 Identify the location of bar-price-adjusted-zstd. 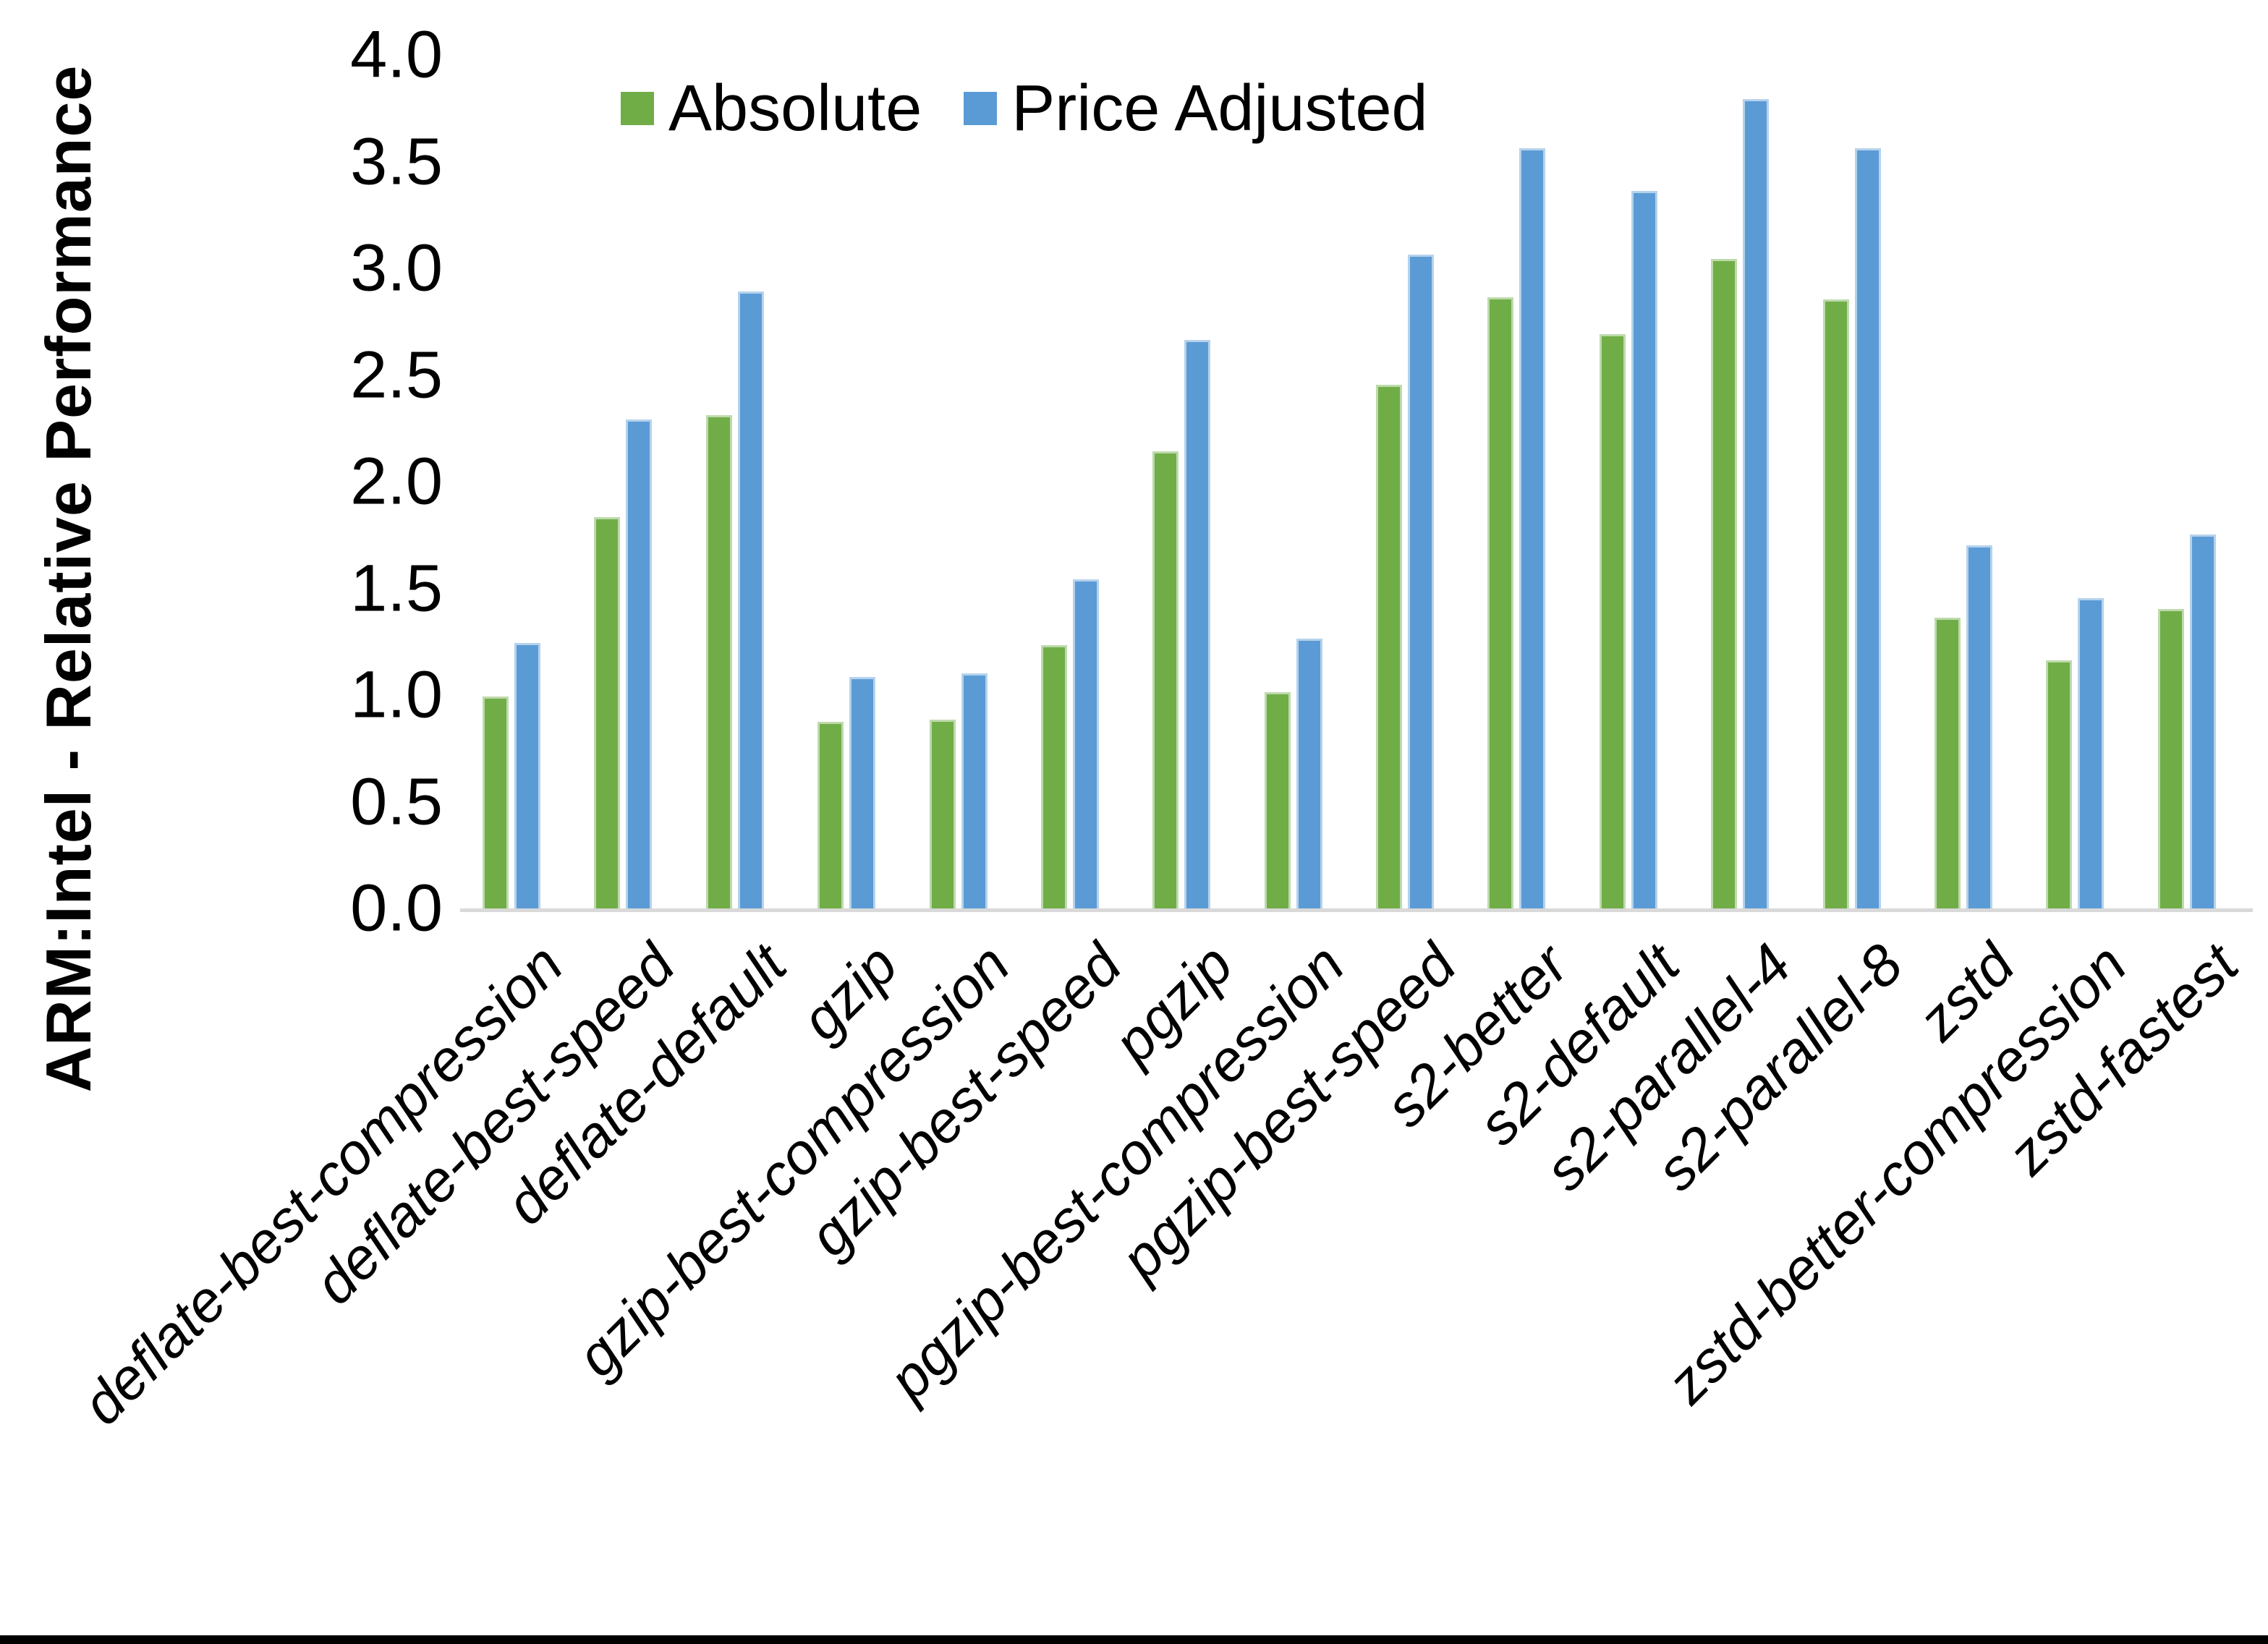
(1979, 727).